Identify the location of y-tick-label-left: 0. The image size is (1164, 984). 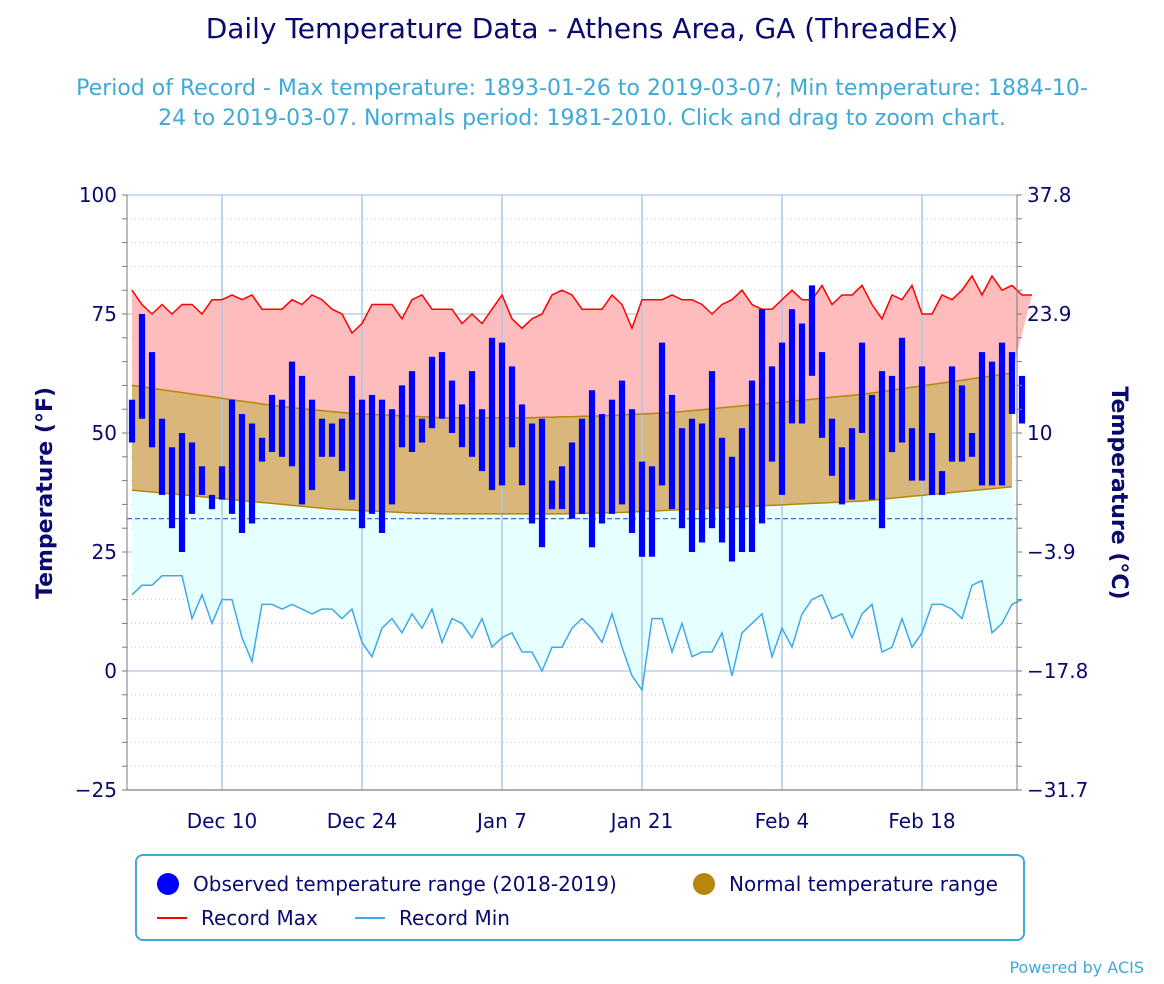
(110, 671).